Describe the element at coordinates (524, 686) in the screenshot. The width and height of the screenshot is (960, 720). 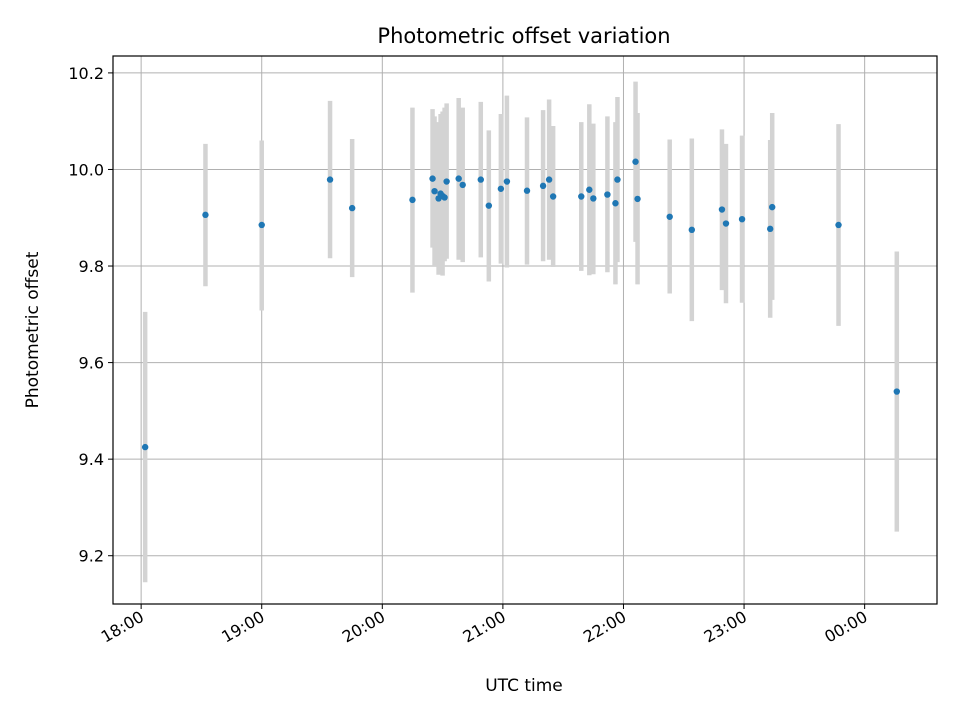
I see `x-axis-title: UTC time` at that location.